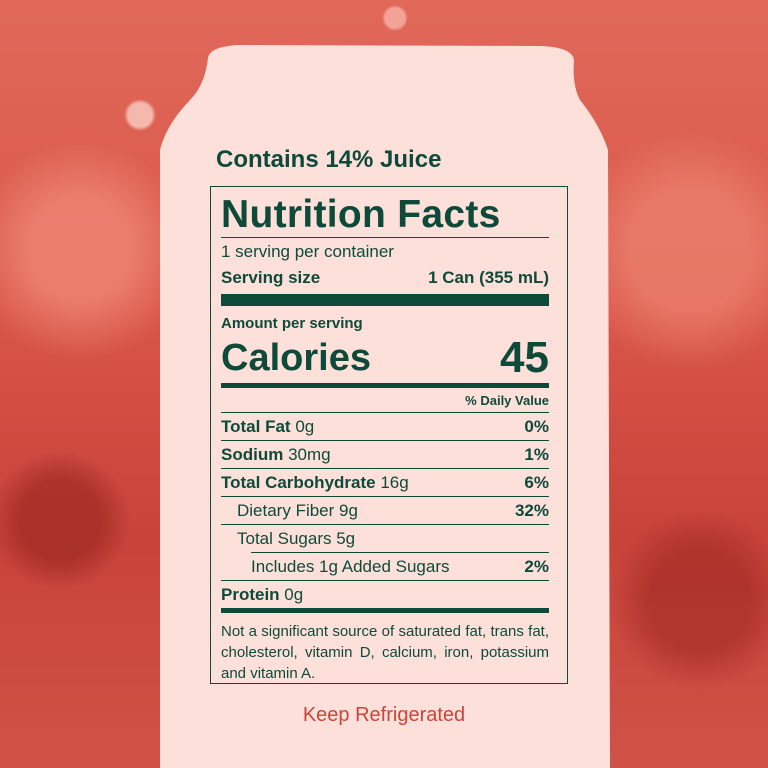  I want to click on nutrient-row: Total Carbohydrate 16g 6%, so click(385, 482).